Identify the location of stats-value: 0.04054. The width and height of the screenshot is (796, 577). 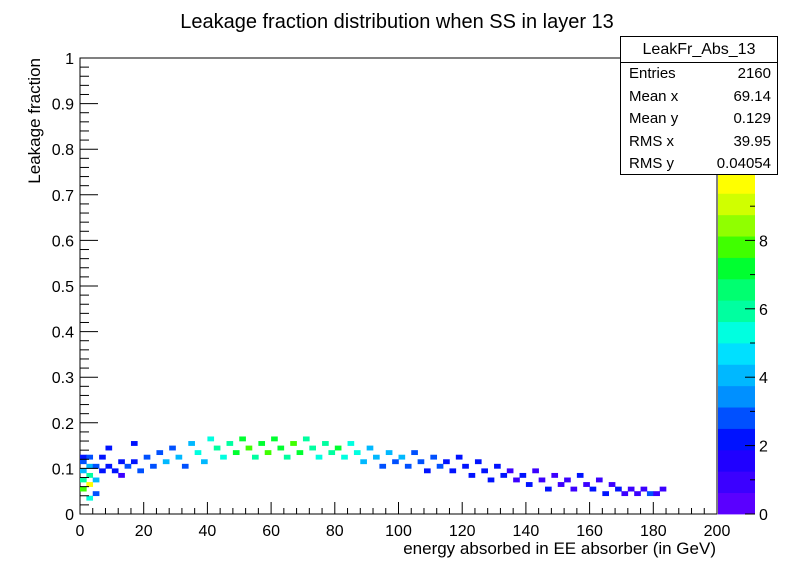
(743, 164).